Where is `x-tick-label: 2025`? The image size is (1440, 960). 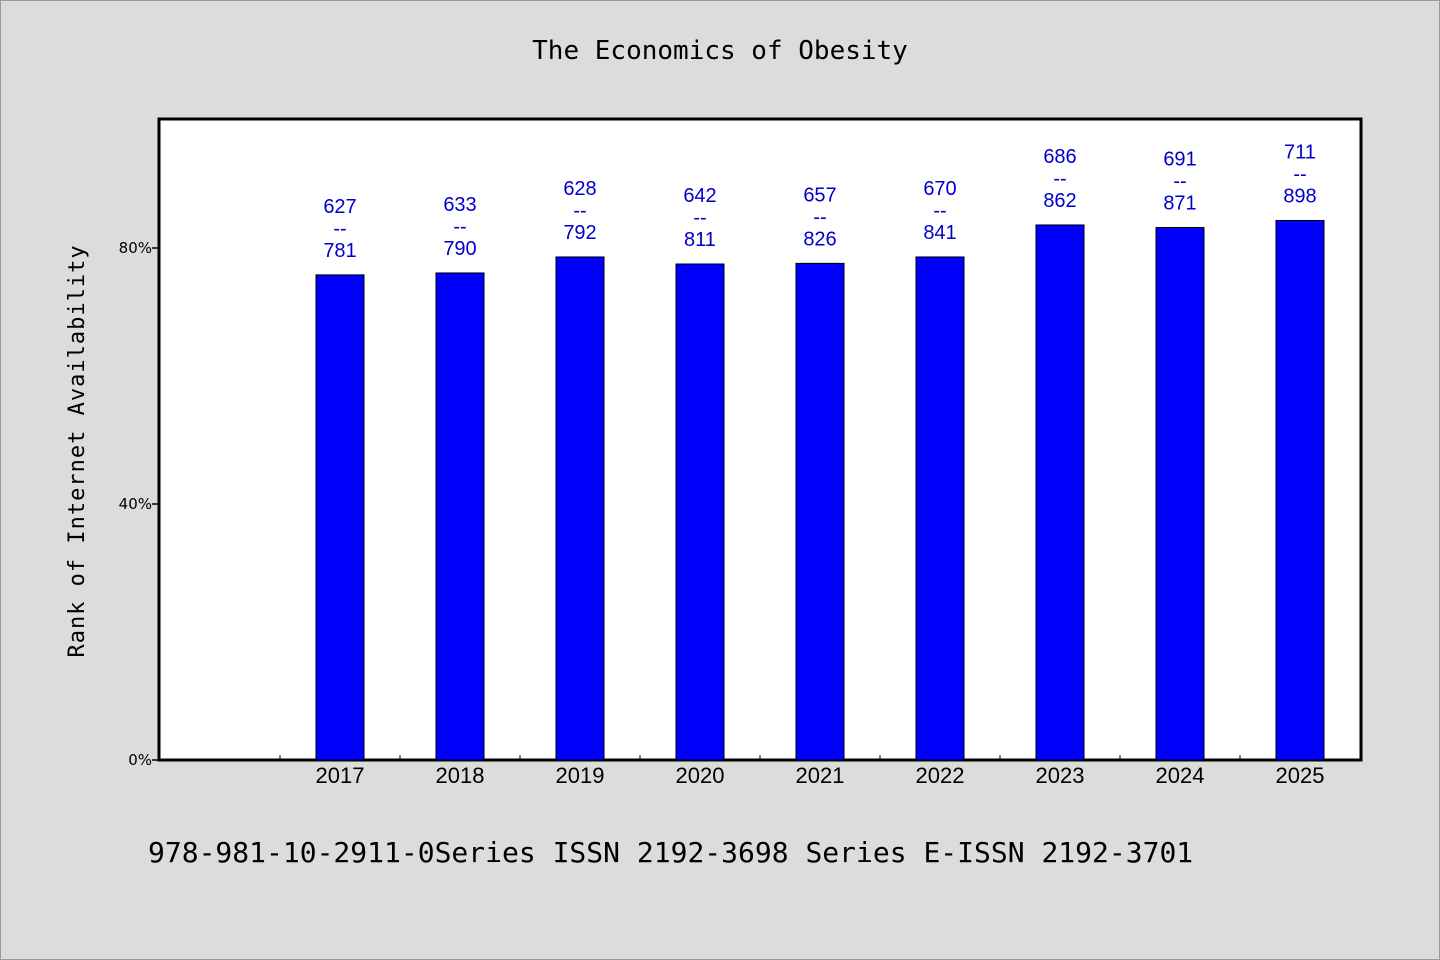
x-tick-label: 2025 is located at coordinates (1300, 775).